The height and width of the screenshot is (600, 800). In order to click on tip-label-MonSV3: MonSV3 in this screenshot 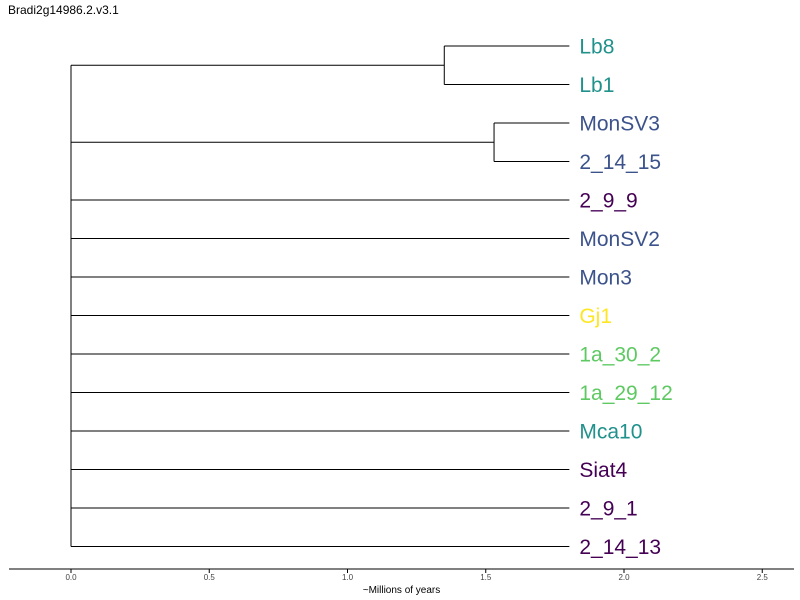, I will do `click(619, 124)`.